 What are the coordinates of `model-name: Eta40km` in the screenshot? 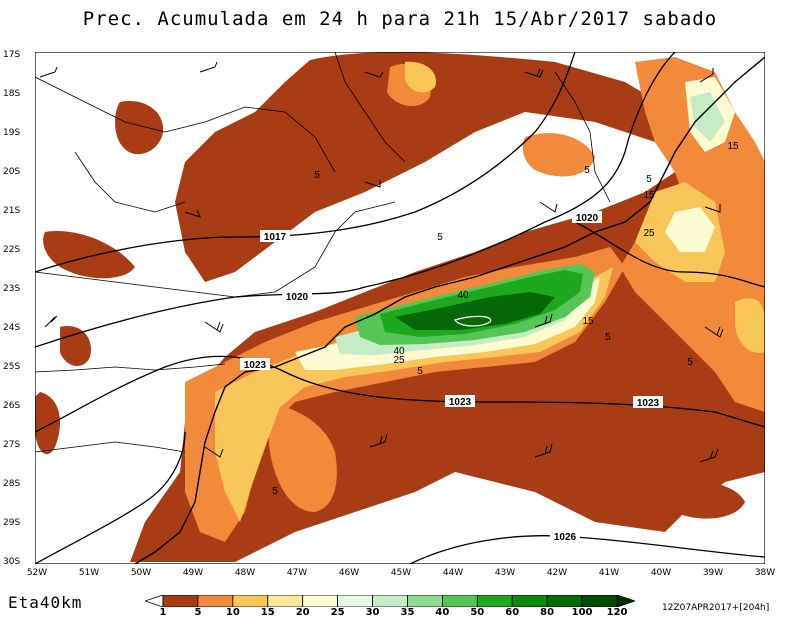 It's located at (45, 602).